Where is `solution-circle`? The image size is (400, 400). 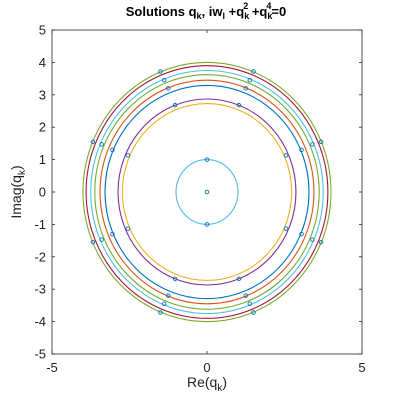 solution-circle is located at coordinates (207, 192).